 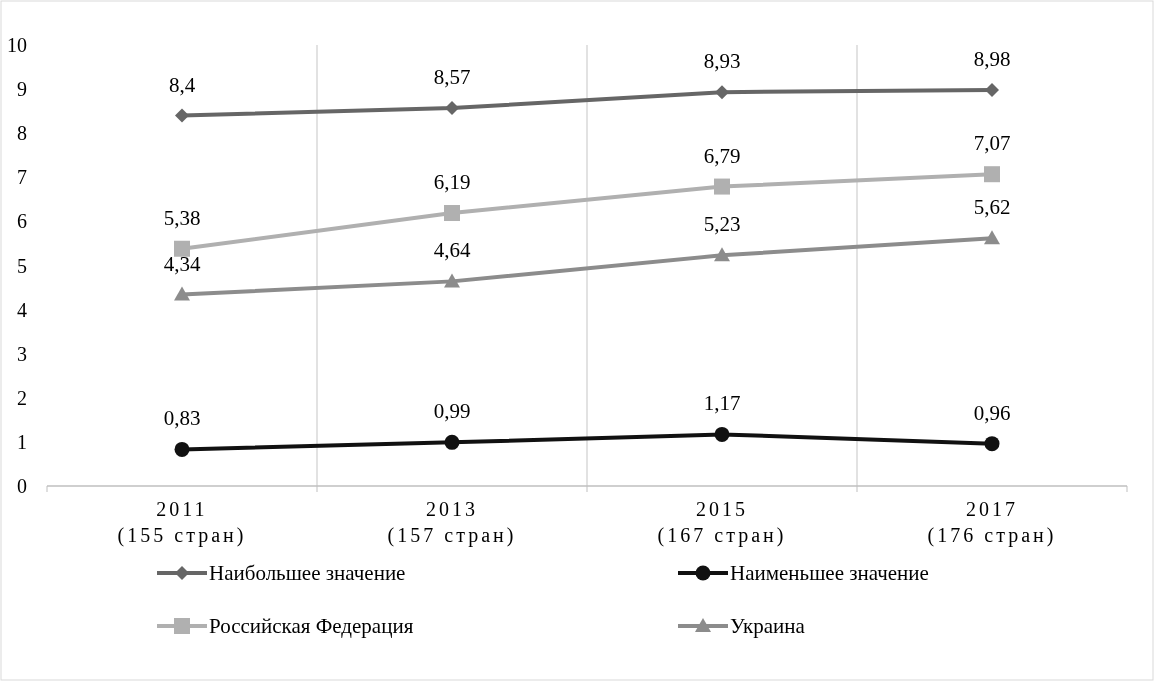 What do you see at coordinates (452, 77) in the screenshot?
I see `data-label: 8,57` at bounding box center [452, 77].